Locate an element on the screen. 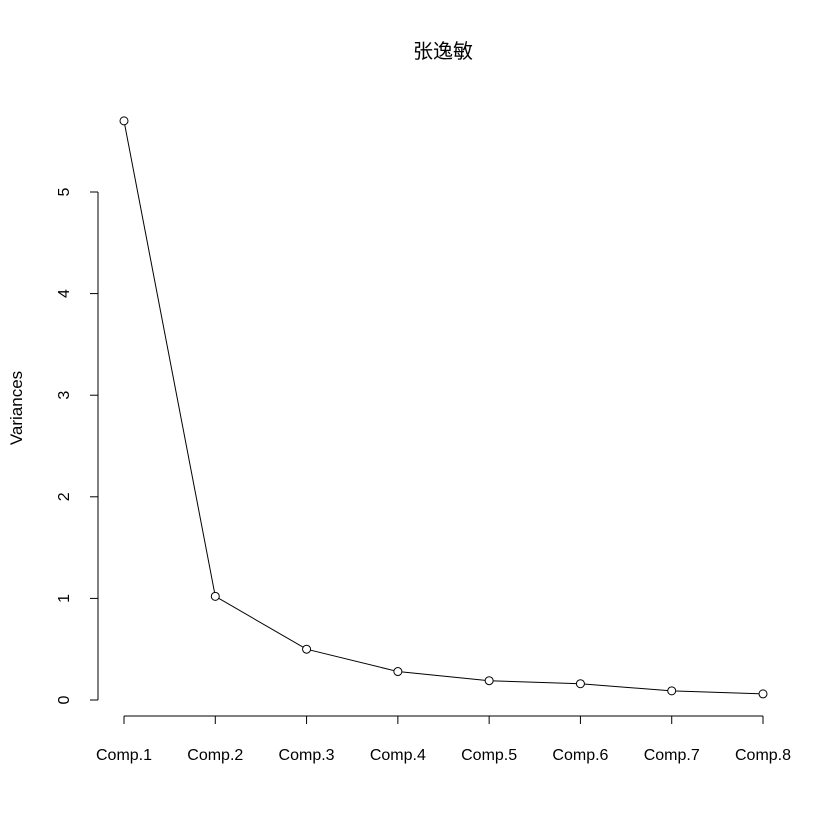 The height and width of the screenshot is (840, 840). y-tick-label: 5 is located at coordinates (64, 191).